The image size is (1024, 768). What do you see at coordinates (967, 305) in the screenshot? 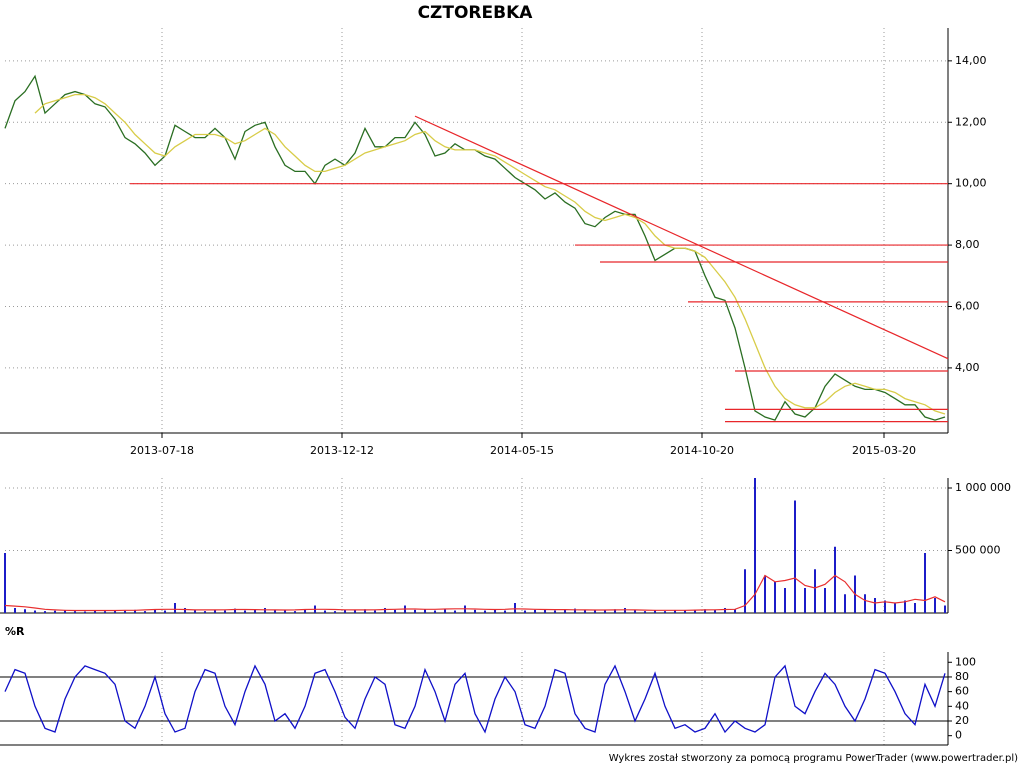
I see `y-tick-label: 6,00` at bounding box center [967, 305].